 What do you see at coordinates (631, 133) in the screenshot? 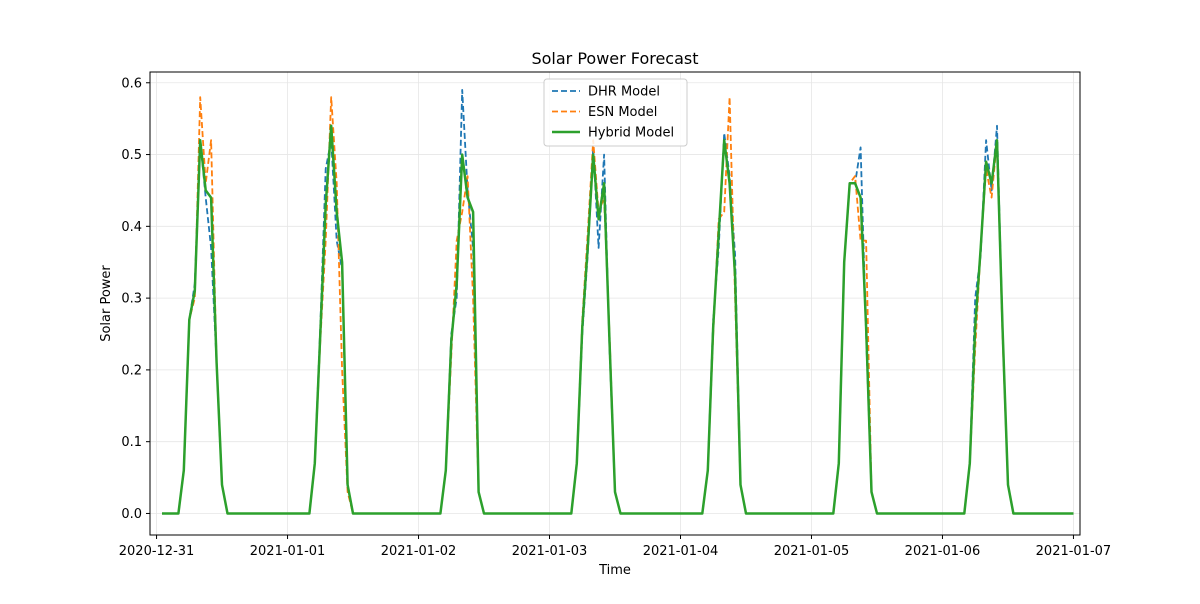
I see `legend-entry-label: Hybrid Model` at bounding box center [631, 133].